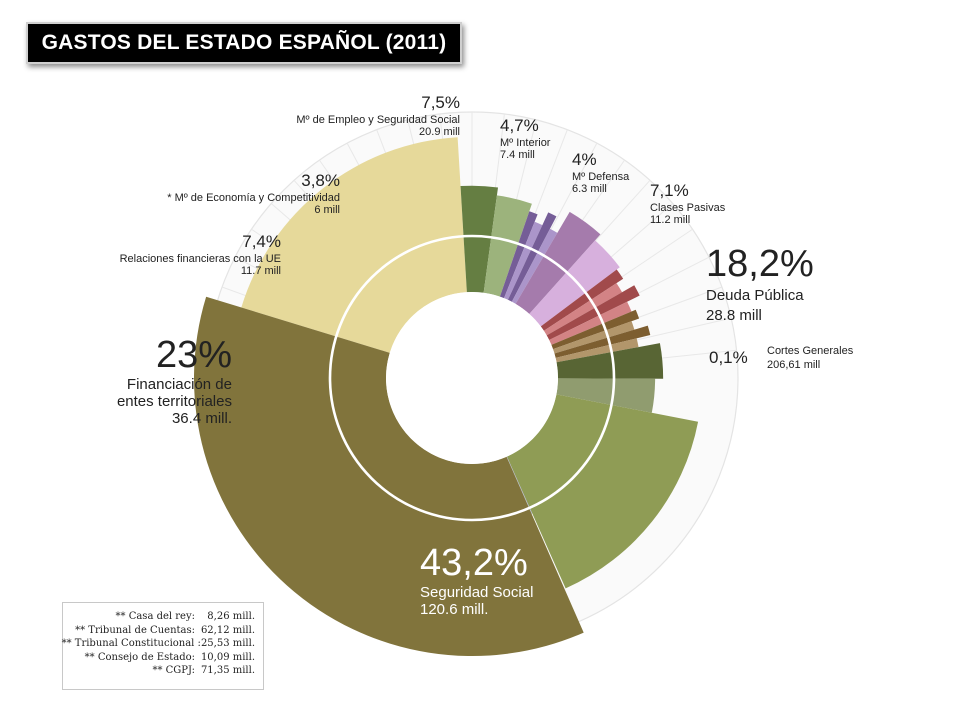  Describe the element at coordinates (440, 102) in the screenshot. I see `pct-label-empleo: 7,5%` at that location.